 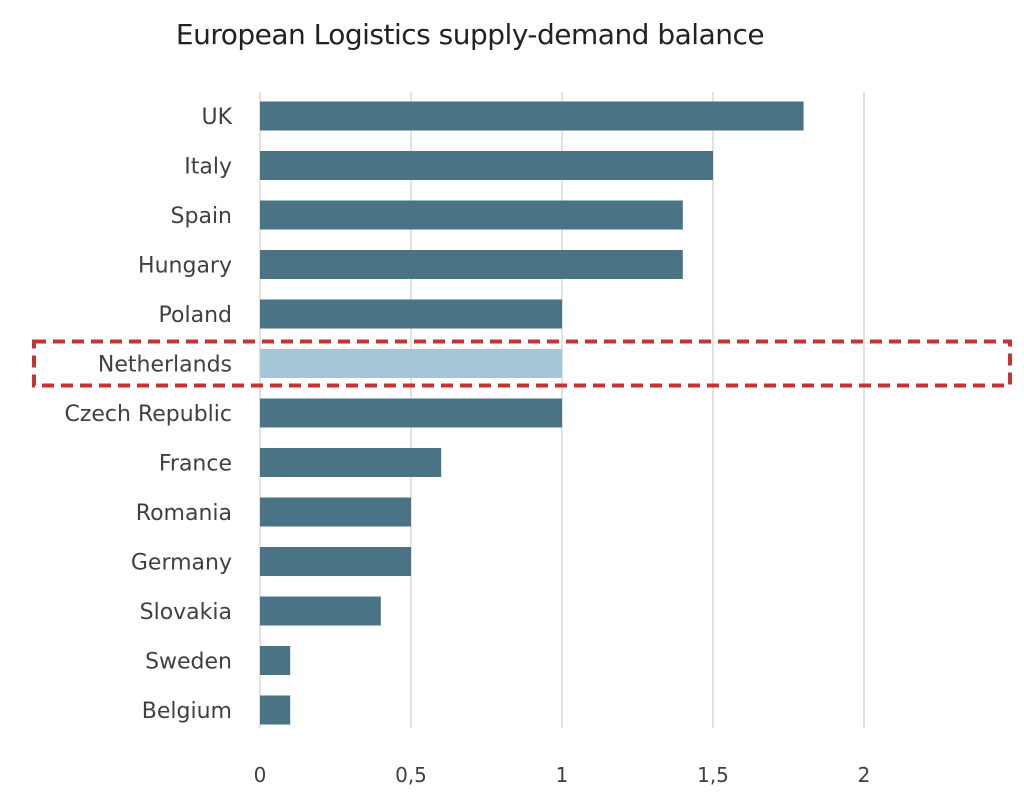 I want to click on category-label: Germany, so click(x=181, y=563).